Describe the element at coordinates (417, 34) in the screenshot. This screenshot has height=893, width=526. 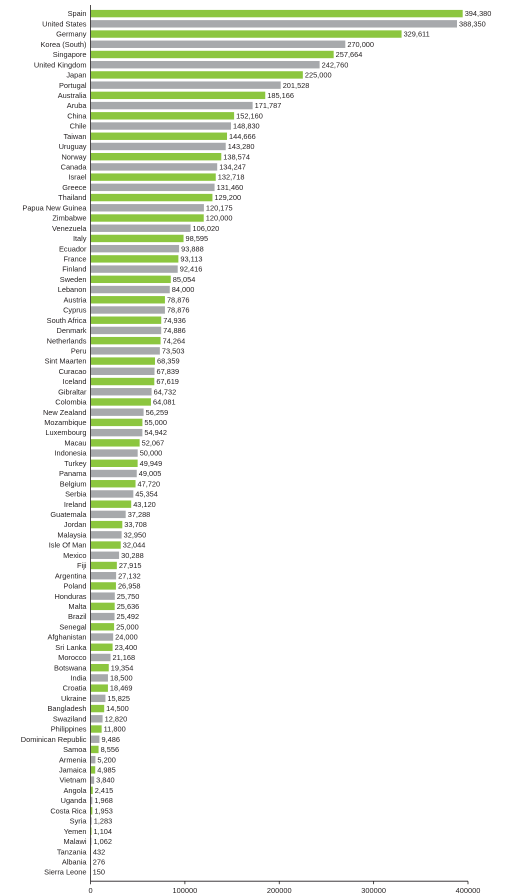
I see `value-label: 329,611` at that location.